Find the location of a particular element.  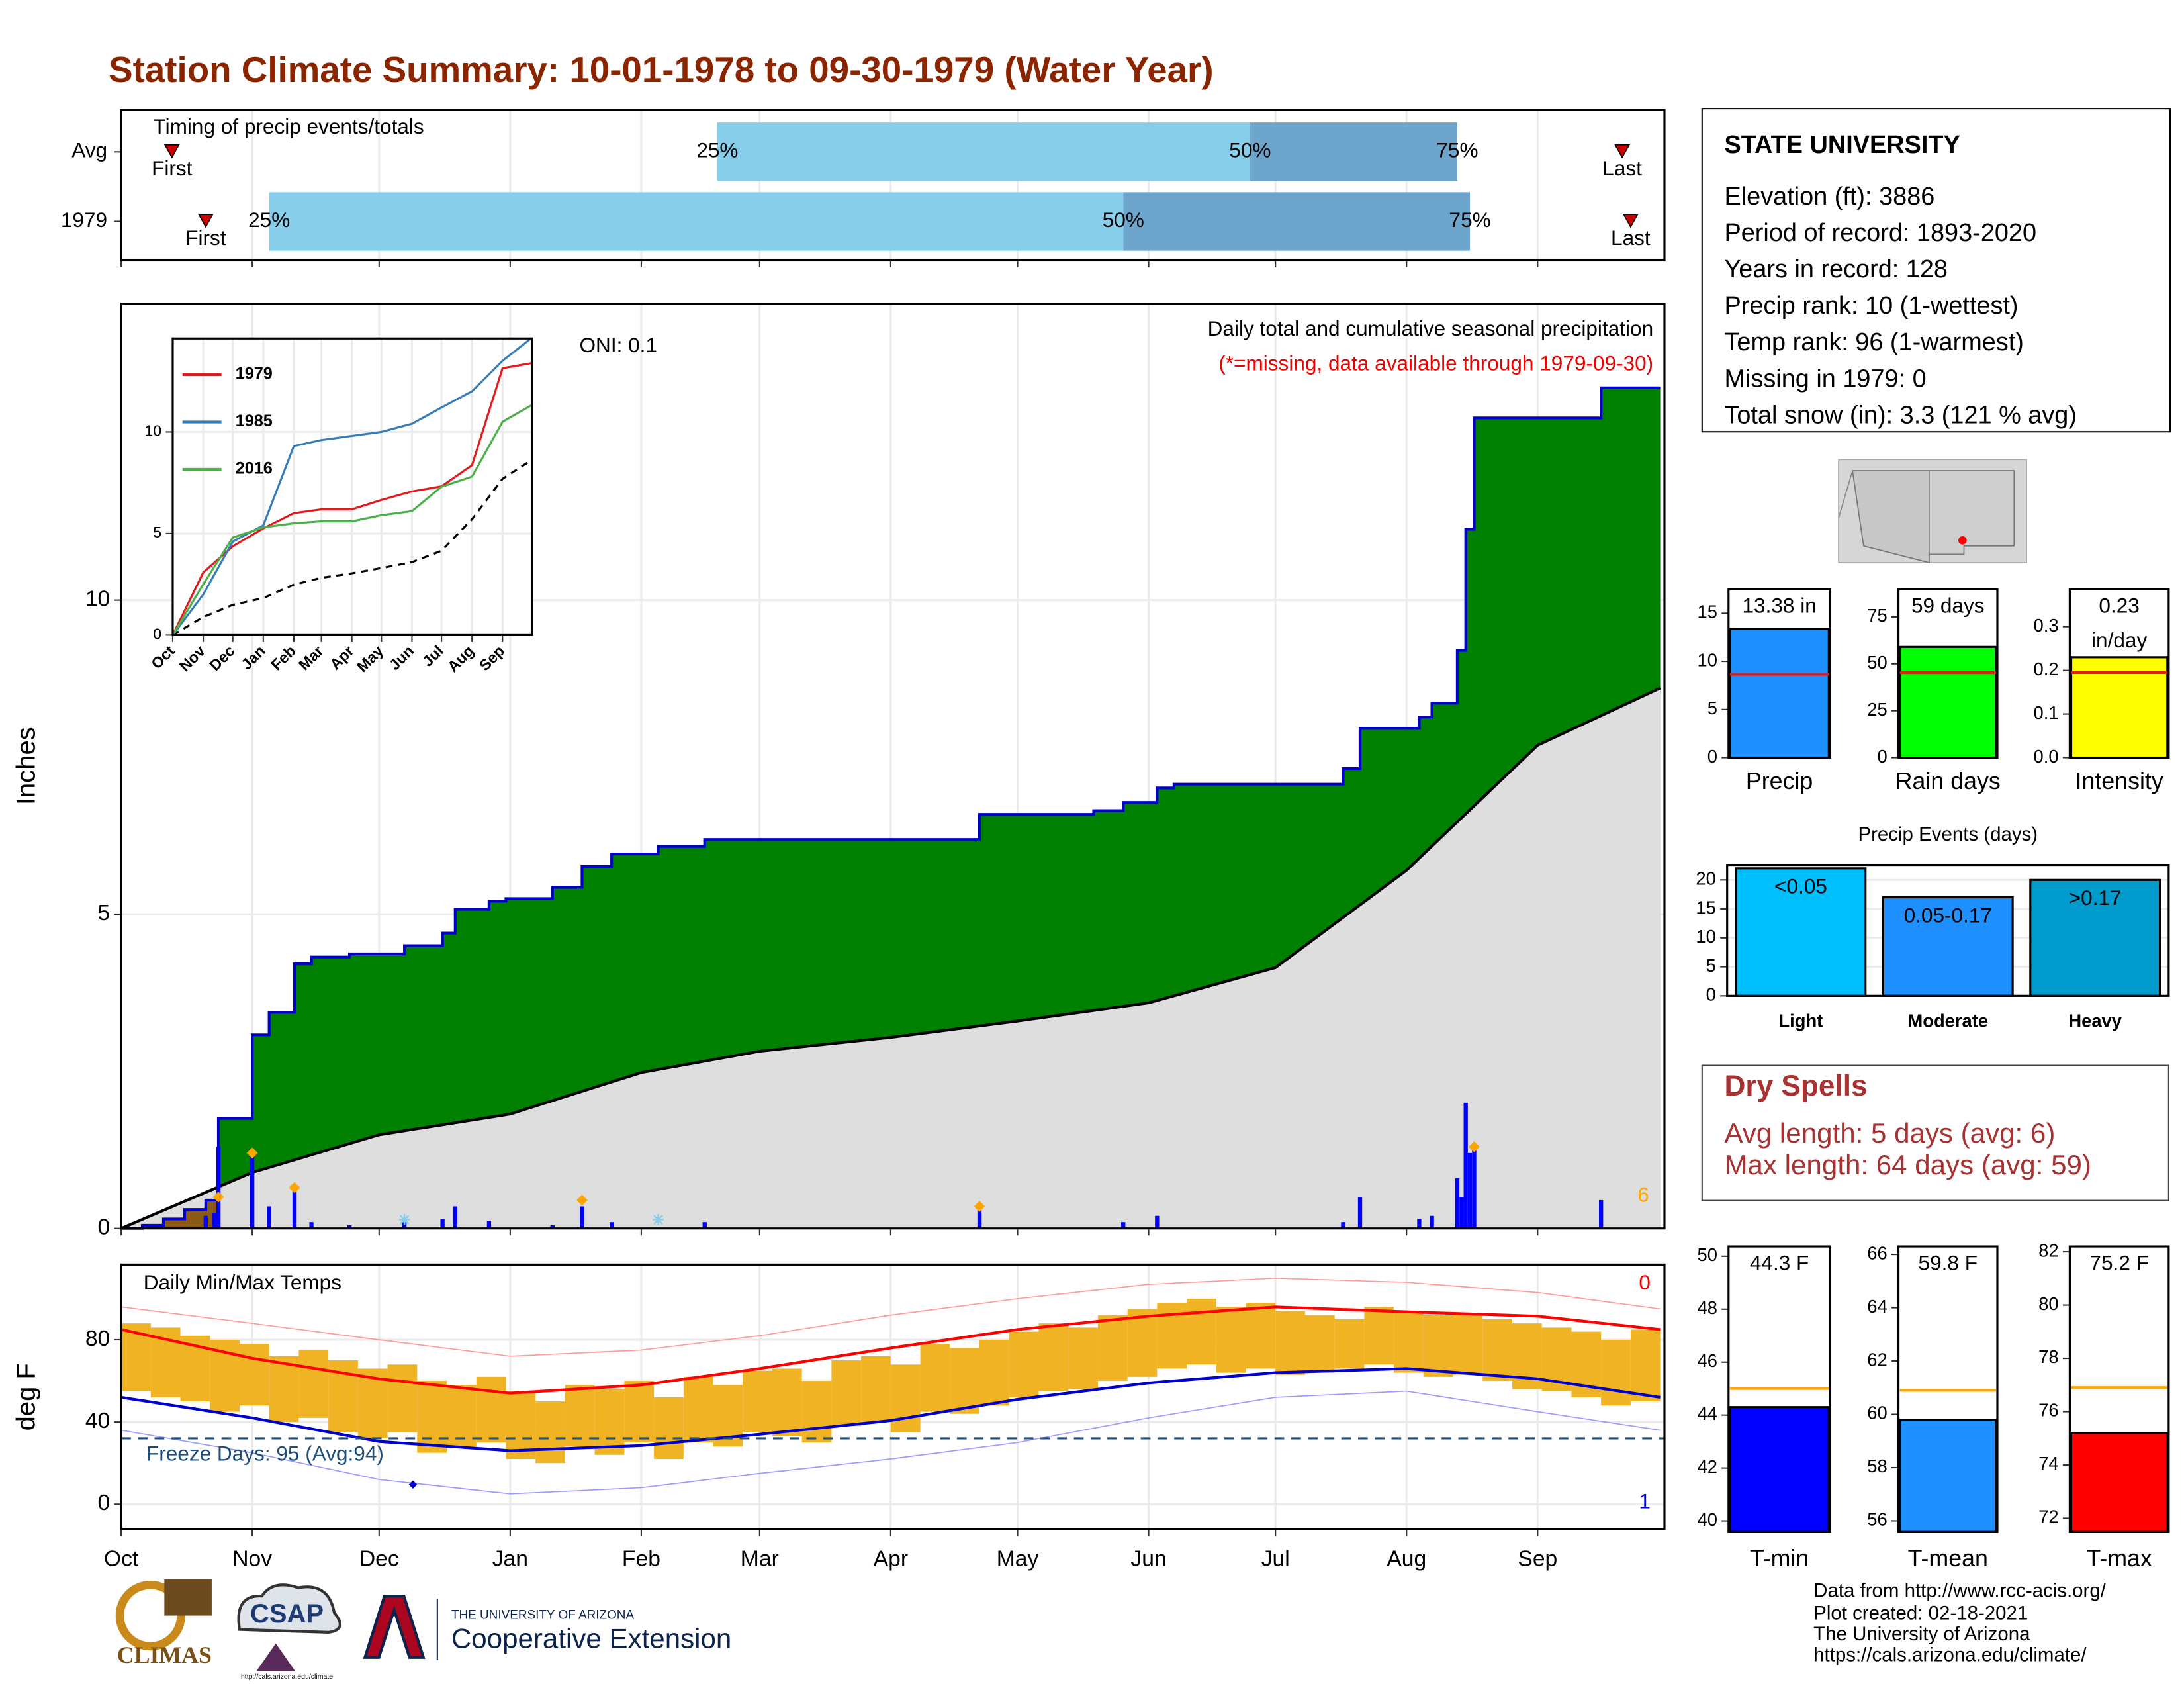

snow-count: 6 is located at coordinates (1643, 1195).